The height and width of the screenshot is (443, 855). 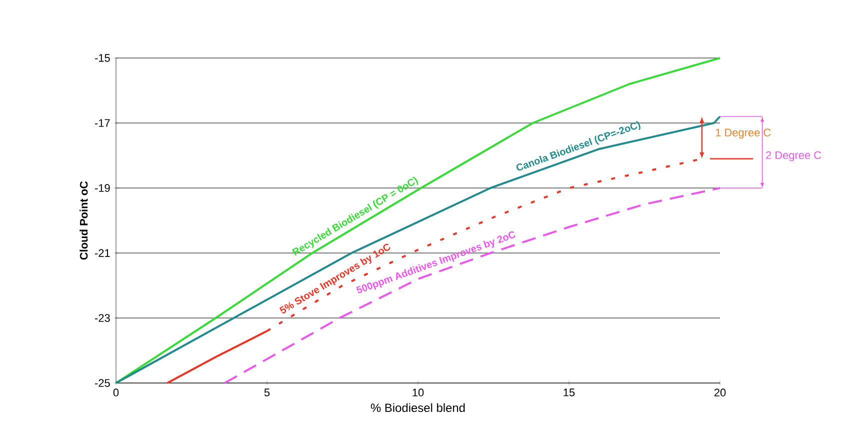 What do you see at coordinates (102, 188) in the screenshot?
I see `y-tick-label: -19` at bounding box center [102, 188].